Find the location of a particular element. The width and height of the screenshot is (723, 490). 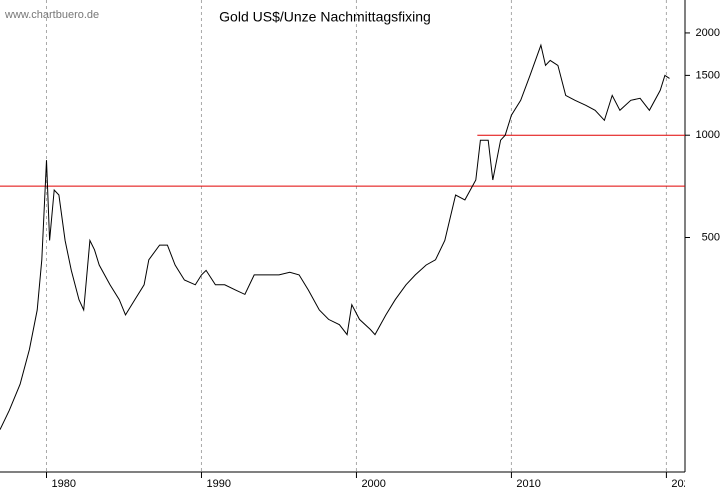

x-tick-label: 2000 is located at coordinates (373, 484).